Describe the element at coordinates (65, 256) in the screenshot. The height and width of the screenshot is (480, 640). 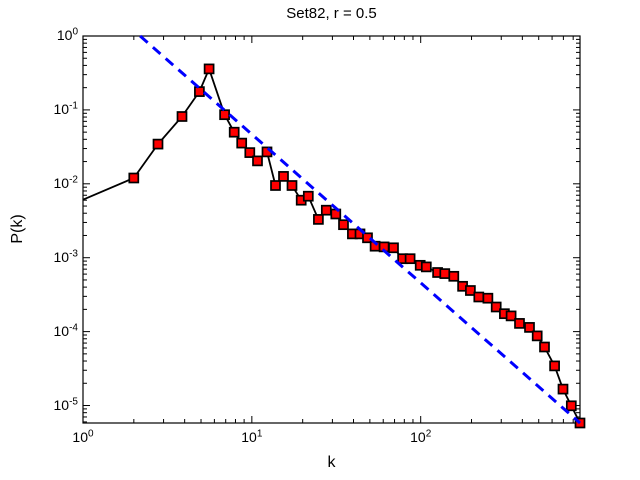
I see `y-tick-label: 10⁻³` at that location.